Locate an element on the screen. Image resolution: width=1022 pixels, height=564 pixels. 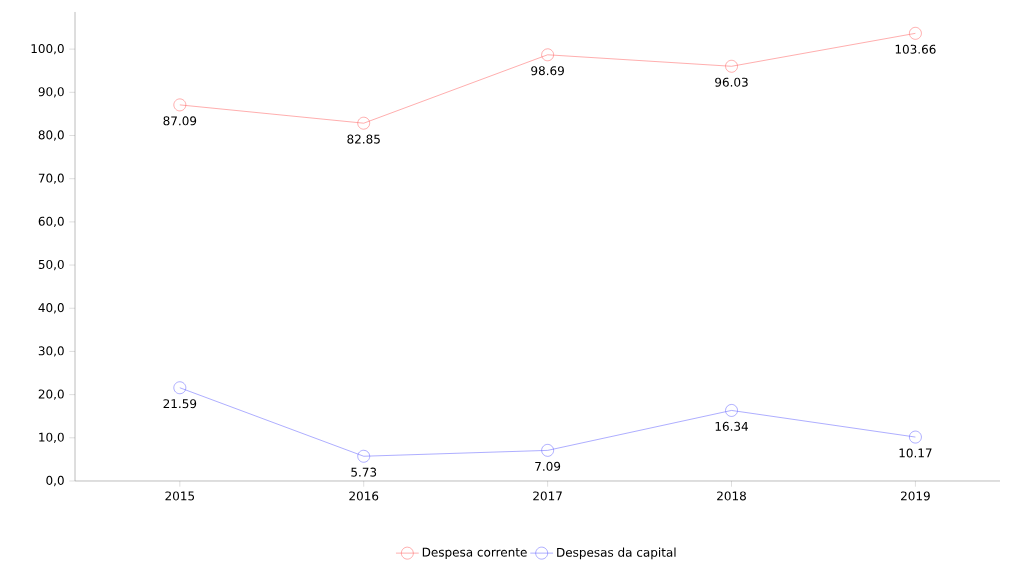
y-tick-label: 50,0 is located at coordinates (51, 265).